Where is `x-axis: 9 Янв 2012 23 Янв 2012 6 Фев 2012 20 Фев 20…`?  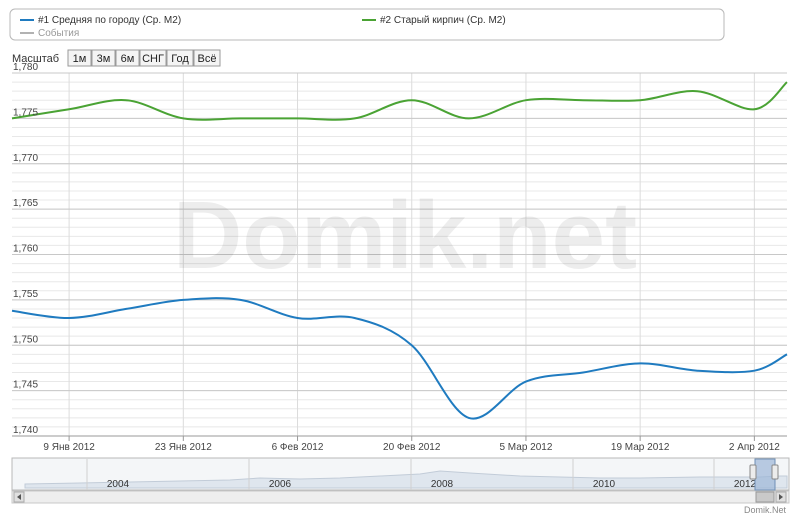
x-axis: 9 Янв 2012 23 Янв 2012 6 Фев 2012 20 Фев 20… is located at coordinates (411, 444).